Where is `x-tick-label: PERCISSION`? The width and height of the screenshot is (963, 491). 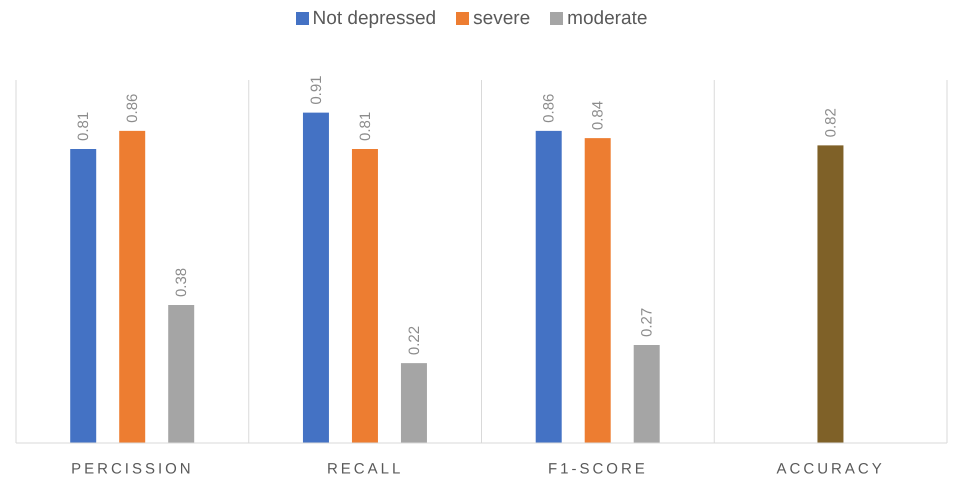
x-tick-label: PERCISSION is located at coordinates (132, 469).